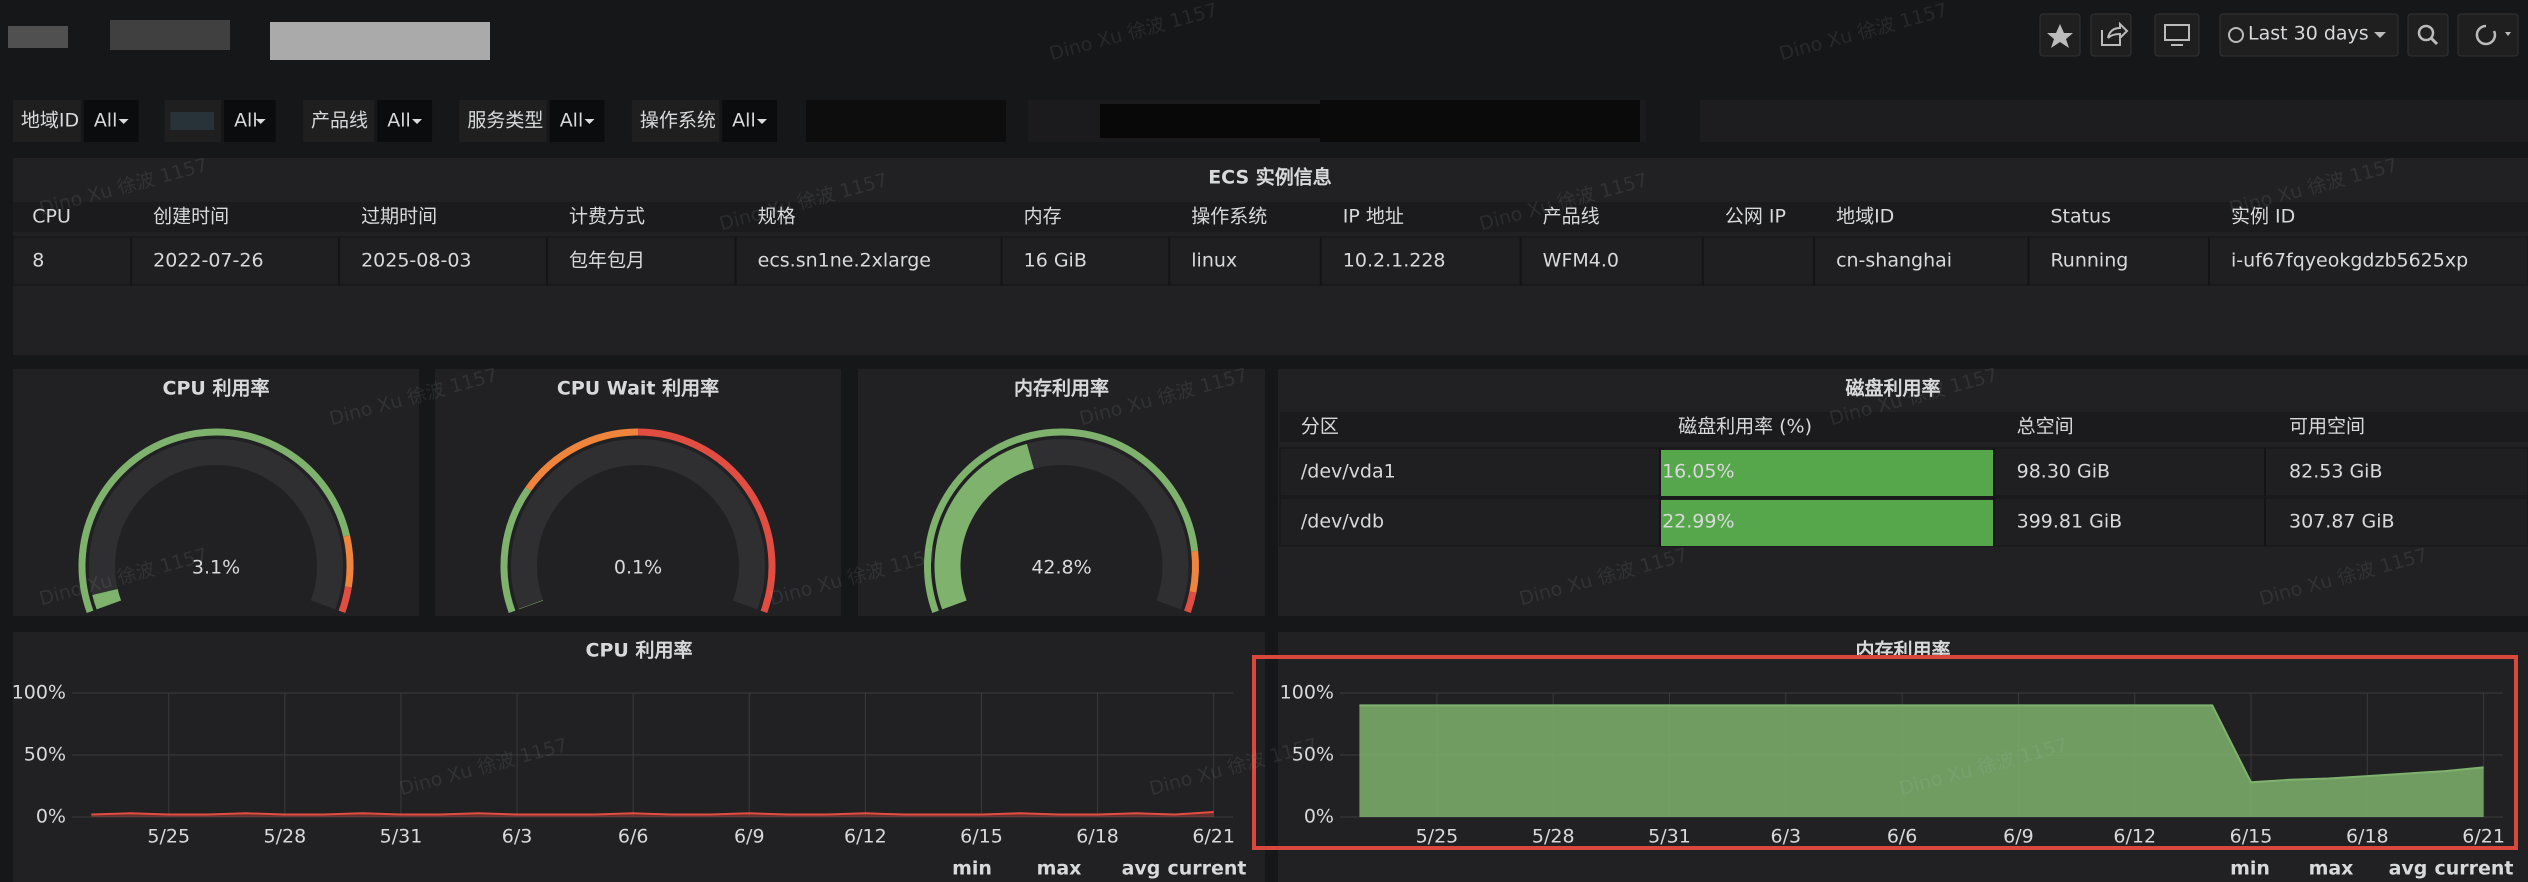 This screenshot has width=2528, height=882. What do you see at coordinates (399, 217) in the screenshot?
I see `table-header: 过期时间` at bounding box center [399, 217].